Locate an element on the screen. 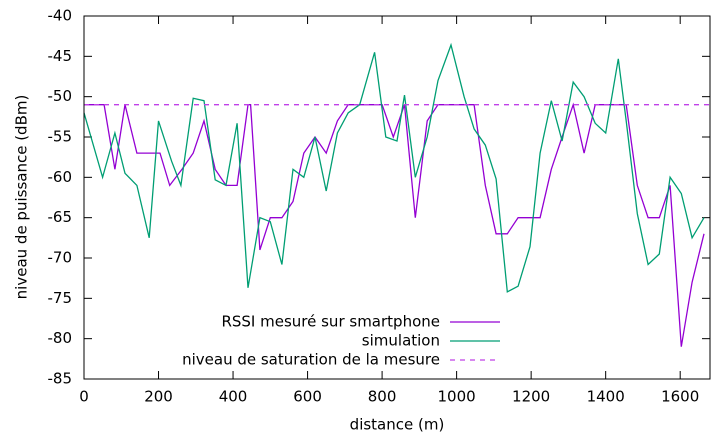  legend-label: niveau de saturation de la mesure is located at coordinates (311, 360).